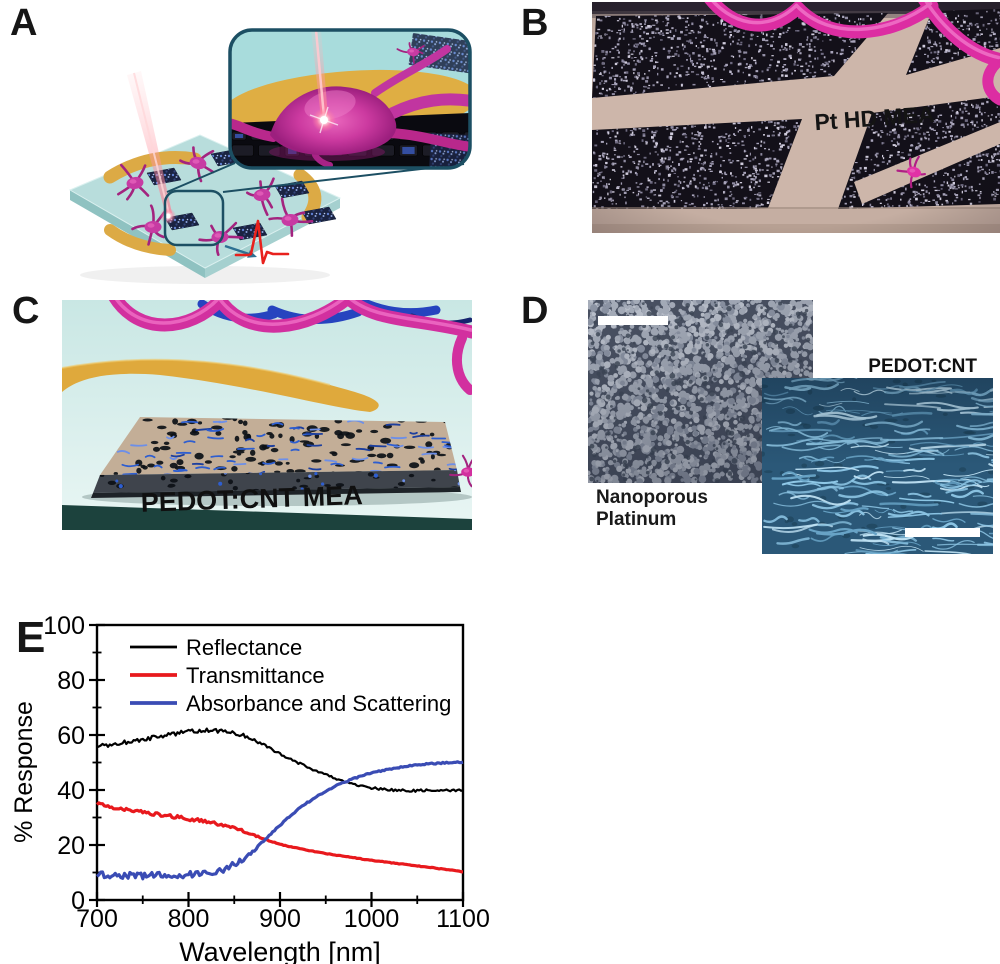 The width and height of the screenshot is (1000, 964). What do you see at coordinates (636, 519) in the screenshot?
I see `nanoporous-platinum-caption-line2: Platinum` at bounding box center [636, 519].